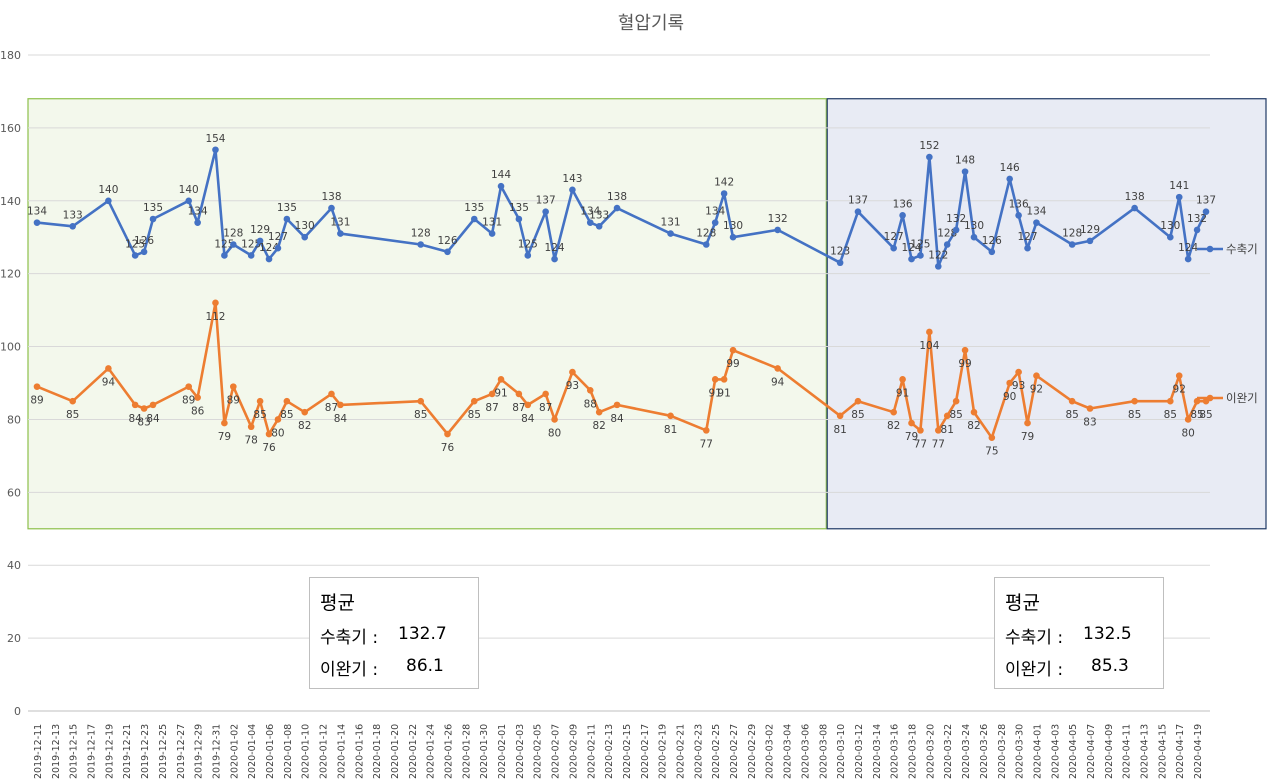 This screenshot has width=1280, height=781. What do you see at coordinates (143, 423) in the screenshot?
I see `data-label: 83` at bounding box center [143, 423].